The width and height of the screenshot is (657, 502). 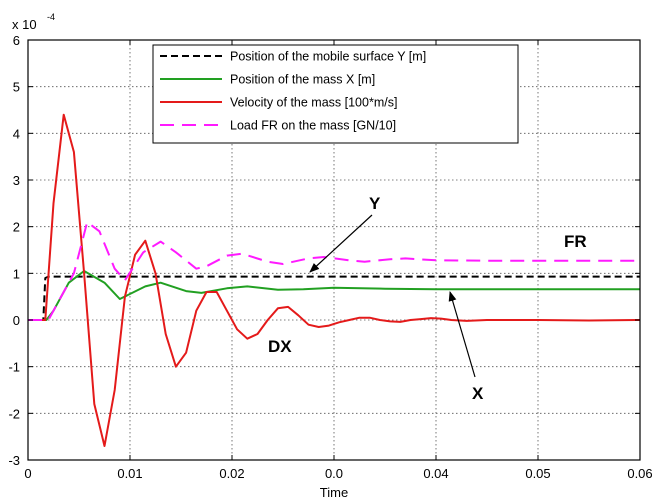 I want to click on series-line-y, so click(x=334, y=298).